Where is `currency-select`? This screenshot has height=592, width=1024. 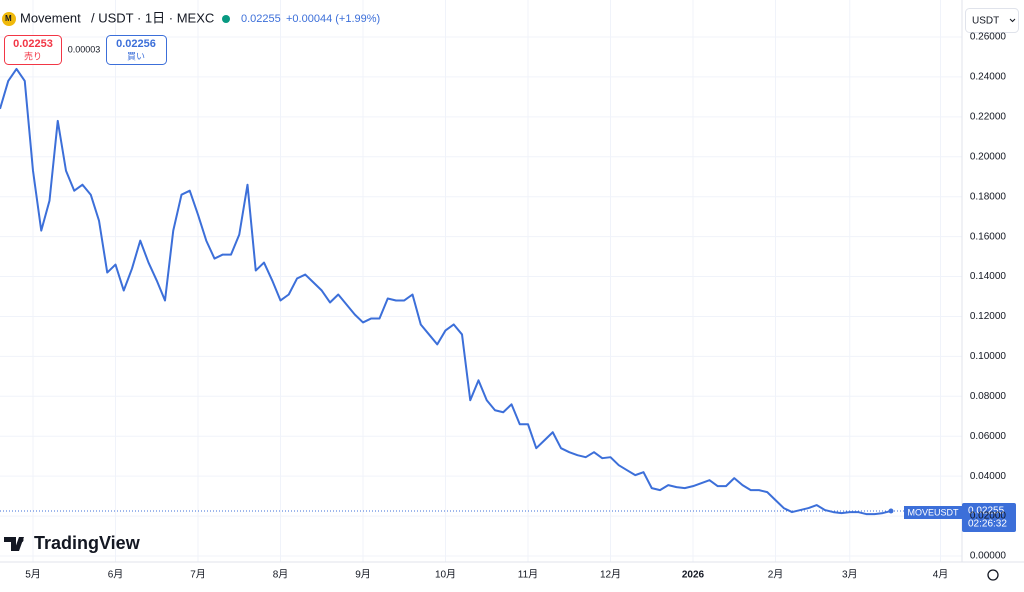 currency-select is located at coordinates (992, 20).